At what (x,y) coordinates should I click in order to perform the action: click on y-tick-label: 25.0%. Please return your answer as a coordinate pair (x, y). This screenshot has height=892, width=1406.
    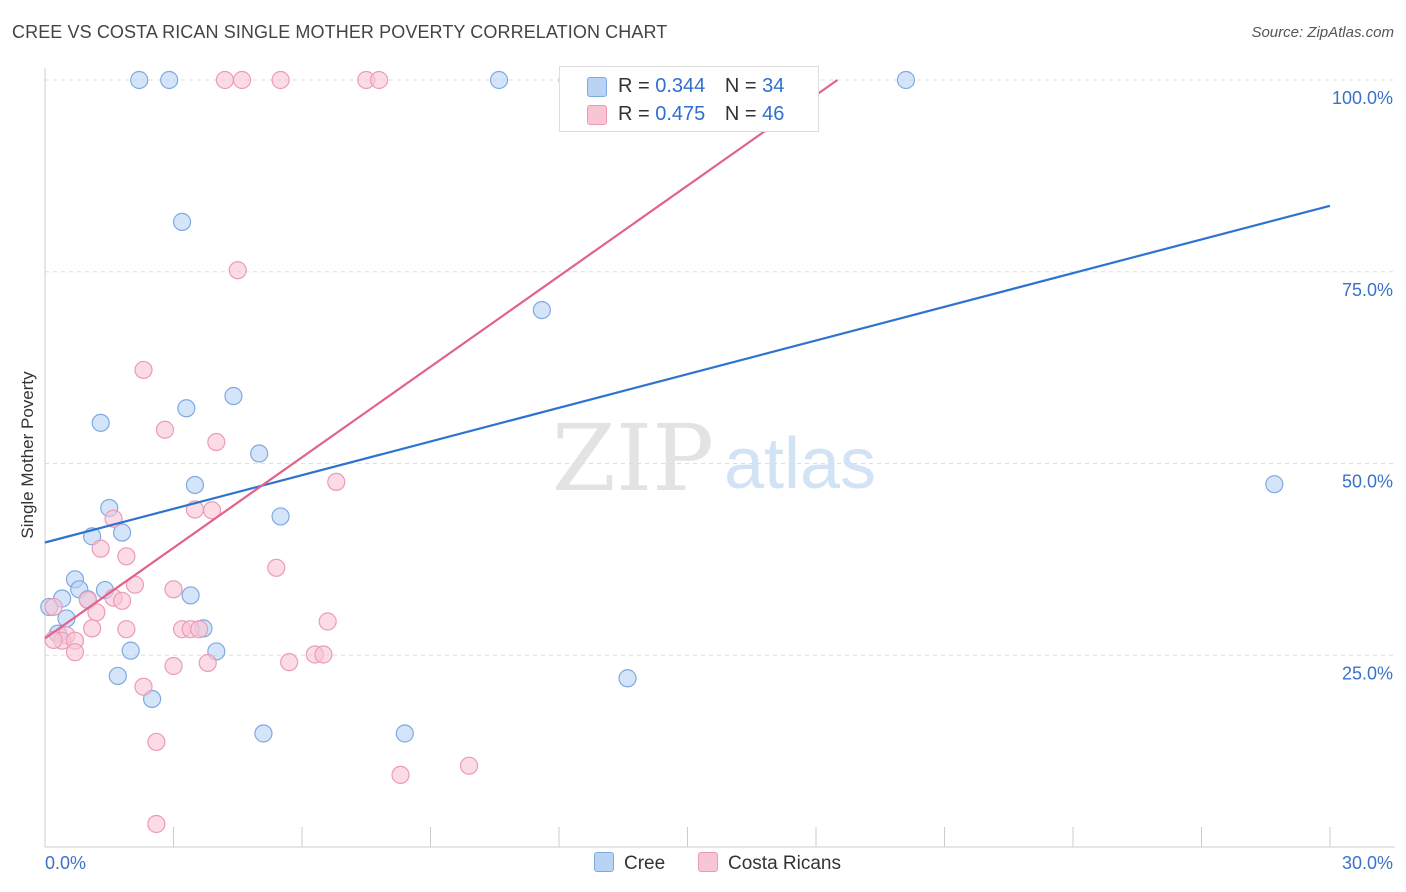
    Looking at the image, I should click on (1367, 673).